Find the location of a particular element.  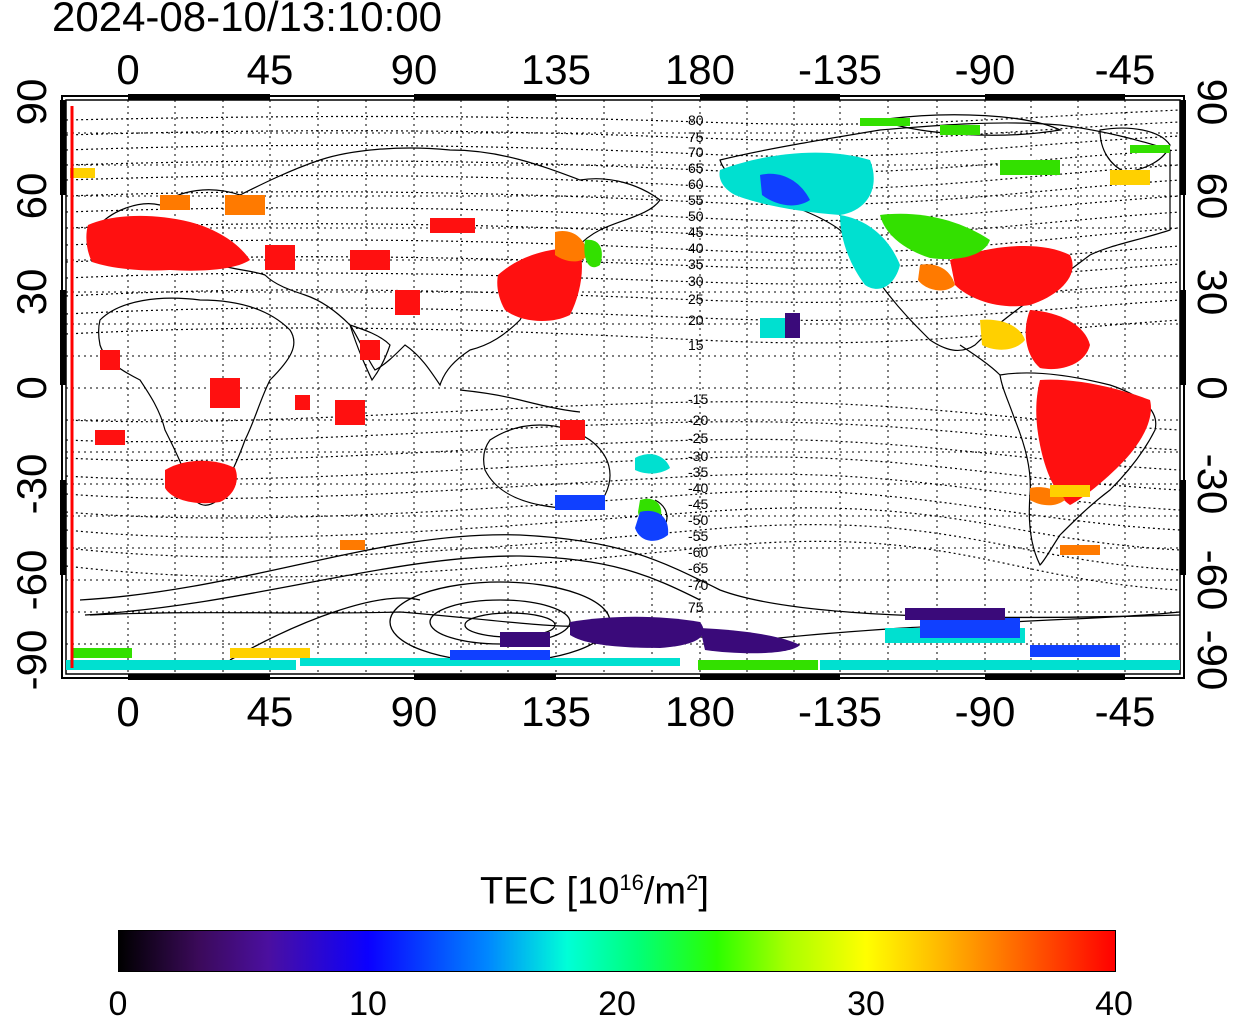

contour-label: -35 is located at coordinates (698, 472).